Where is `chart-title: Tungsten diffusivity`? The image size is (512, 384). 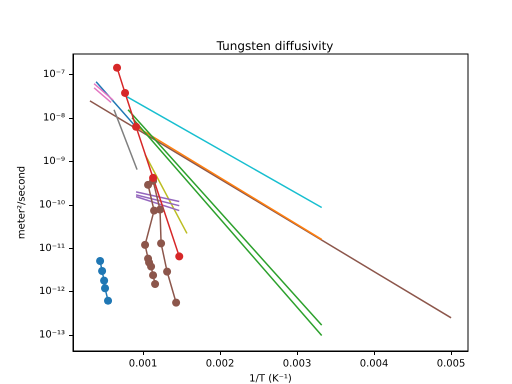
chart-title: Tungsten diffusivity is located at coordinates (275, 46).